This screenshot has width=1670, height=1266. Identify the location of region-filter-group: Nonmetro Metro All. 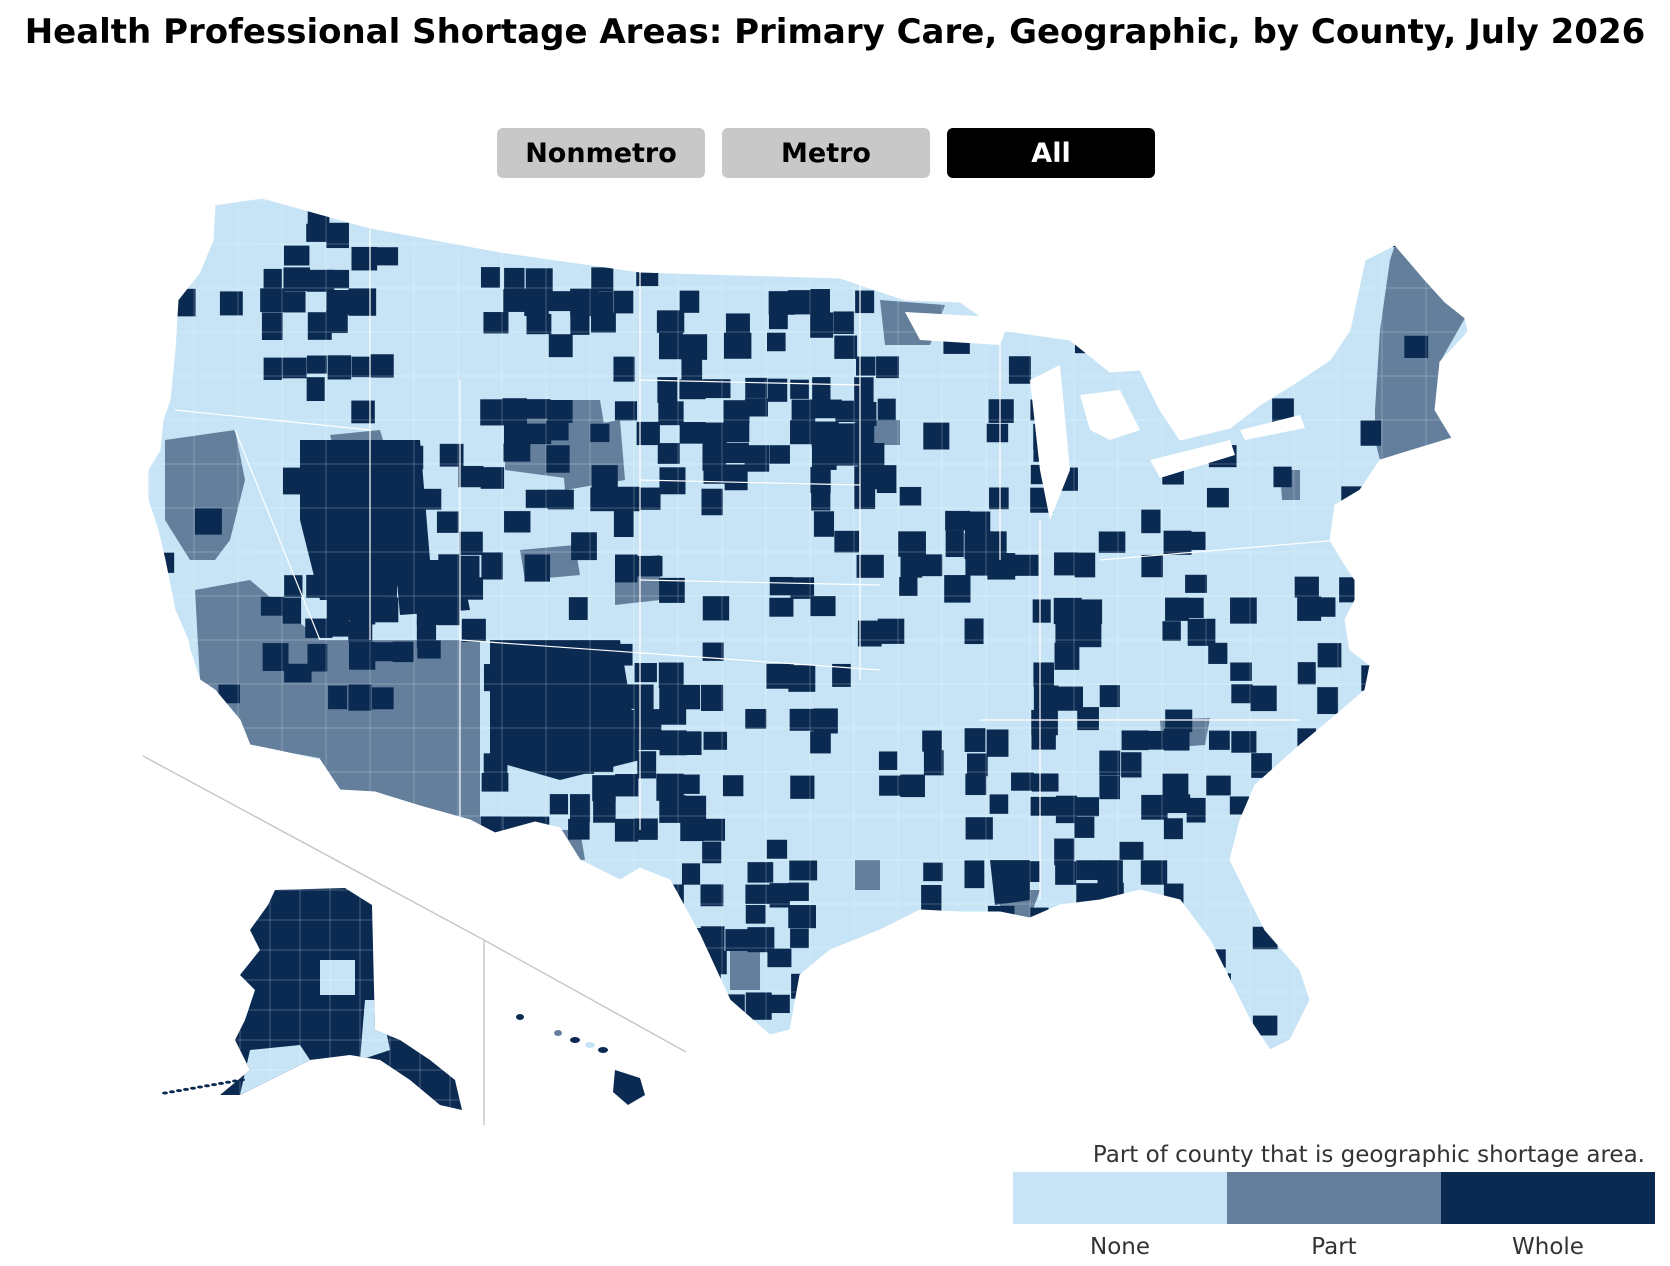
(835, 153).